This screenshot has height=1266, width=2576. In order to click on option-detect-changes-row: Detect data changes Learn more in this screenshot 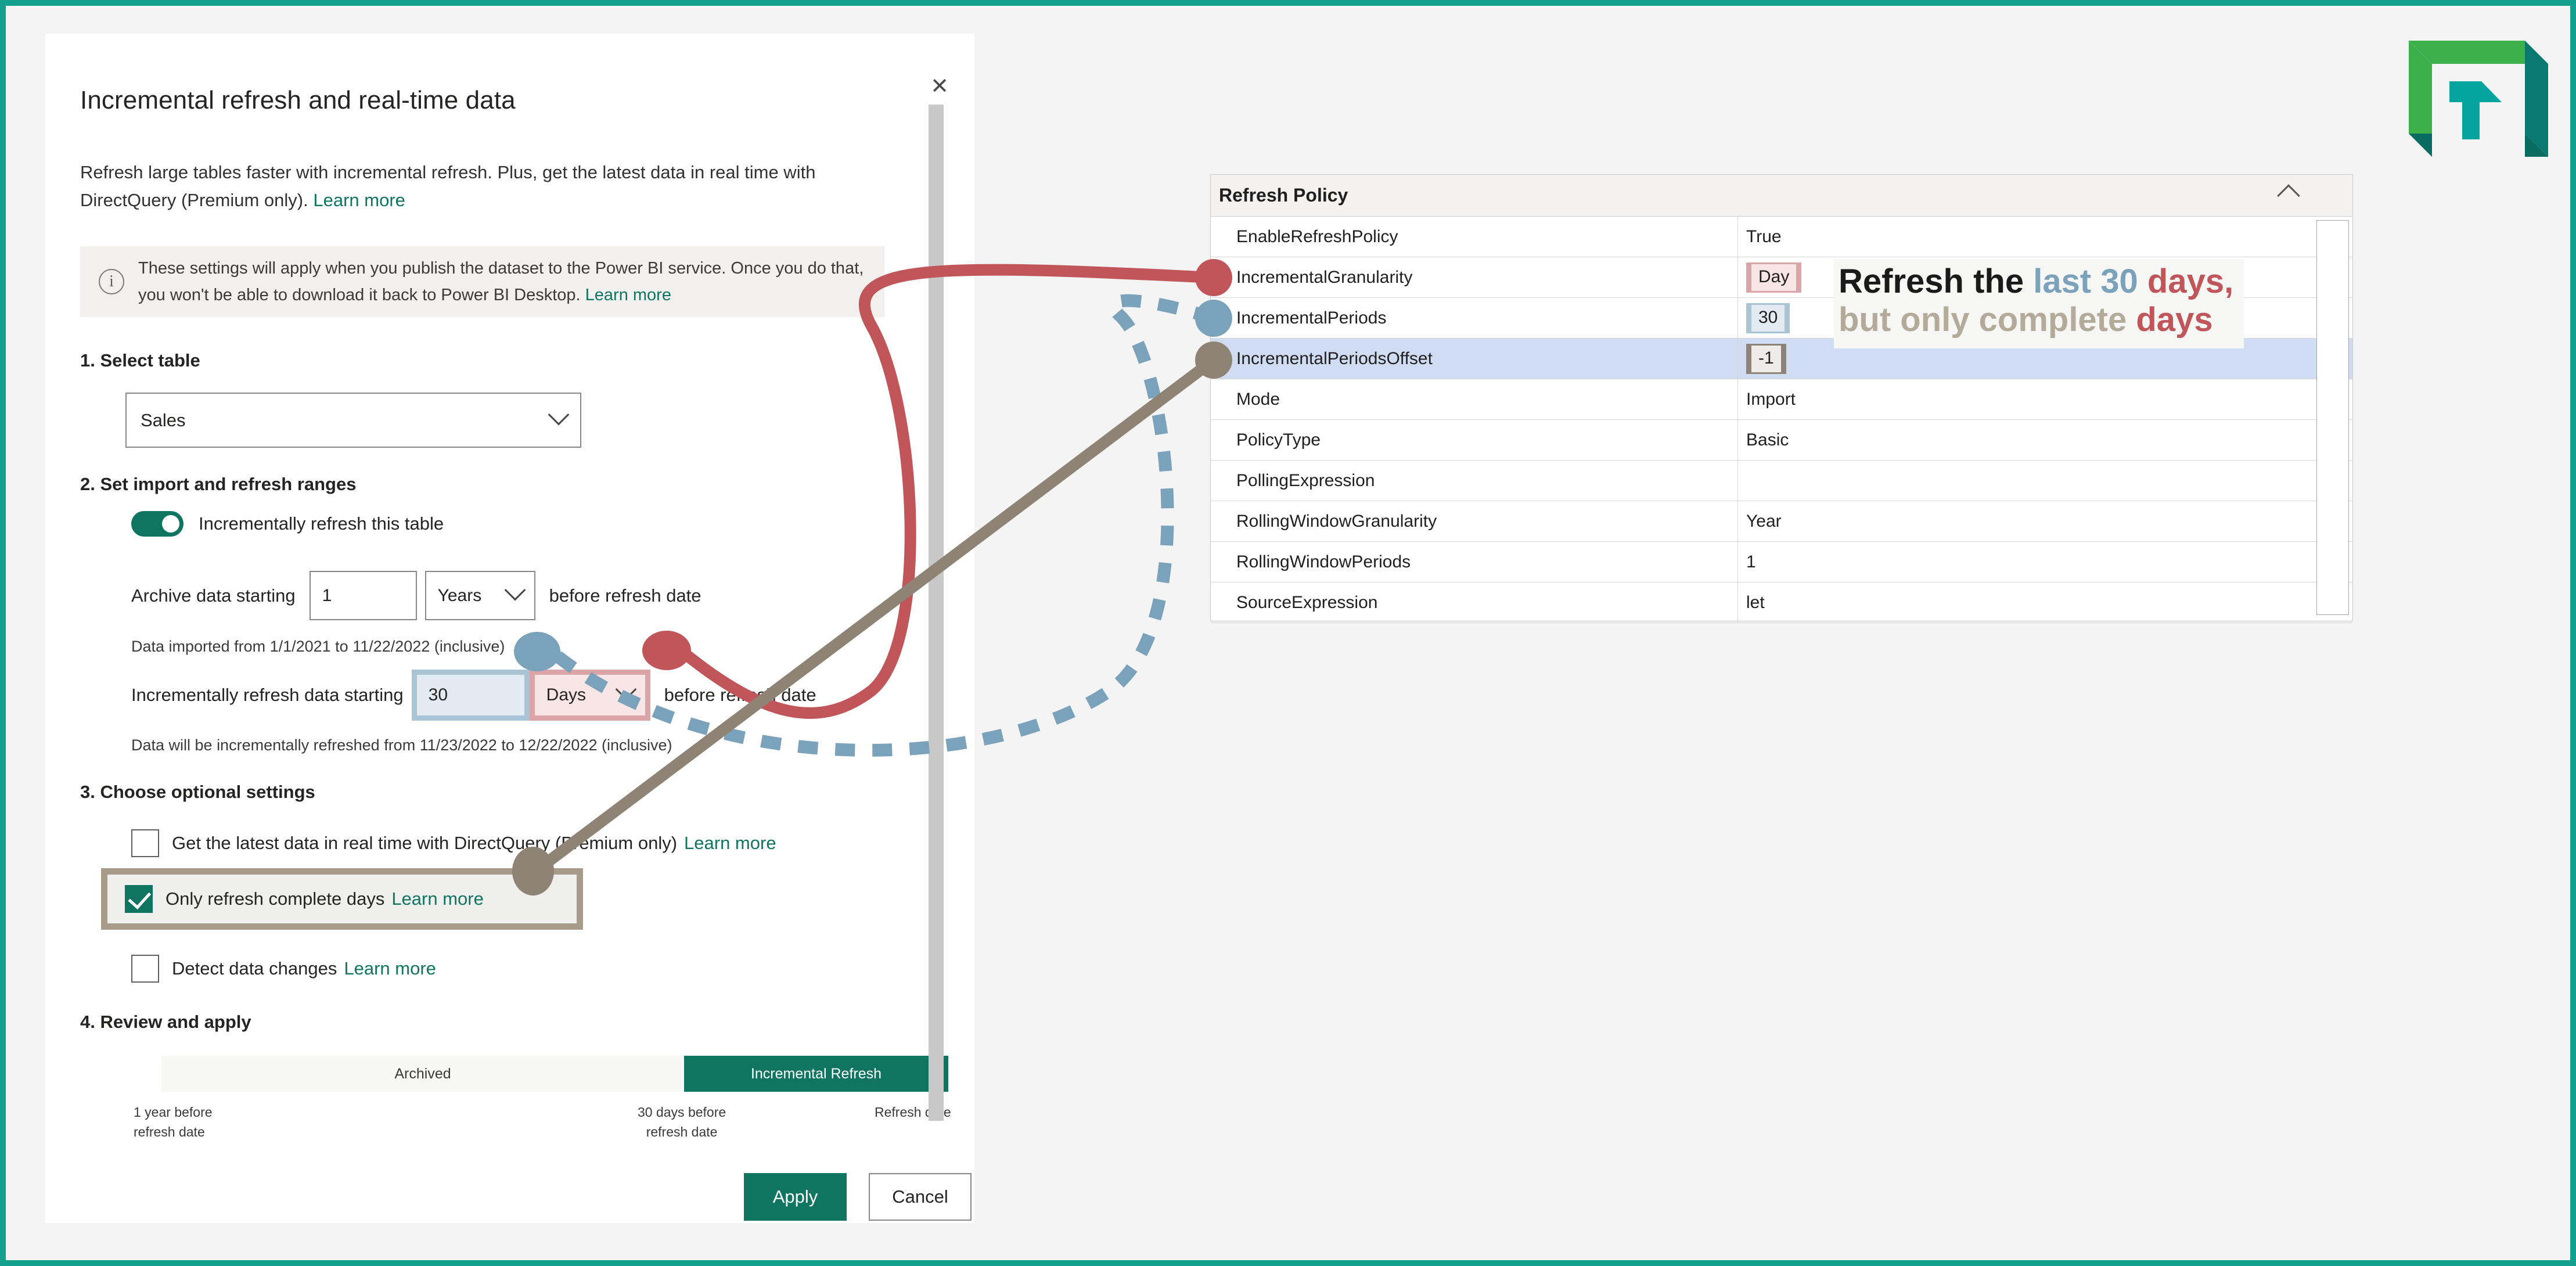, I will do `click(283, 969)`.